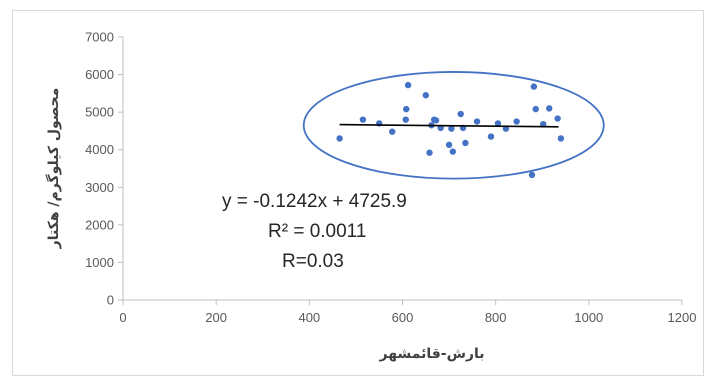 This screenshot has width=716, height=385. I want to click on y-tick-label: 4000, so click(99, 149).